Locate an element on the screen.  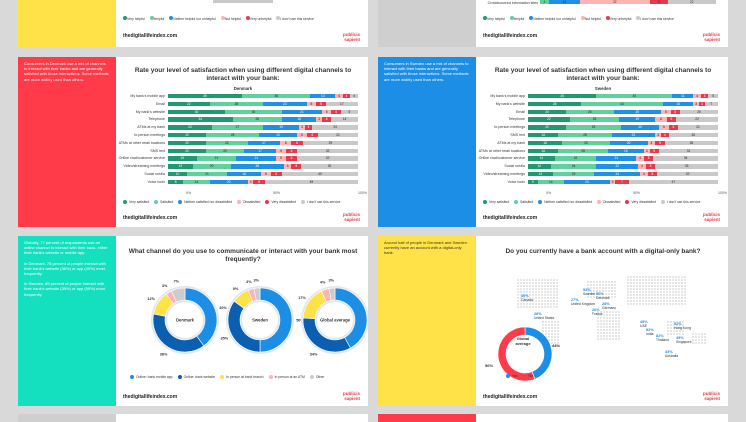
legend-item: Not helpful is located at coordinates (230, 18).